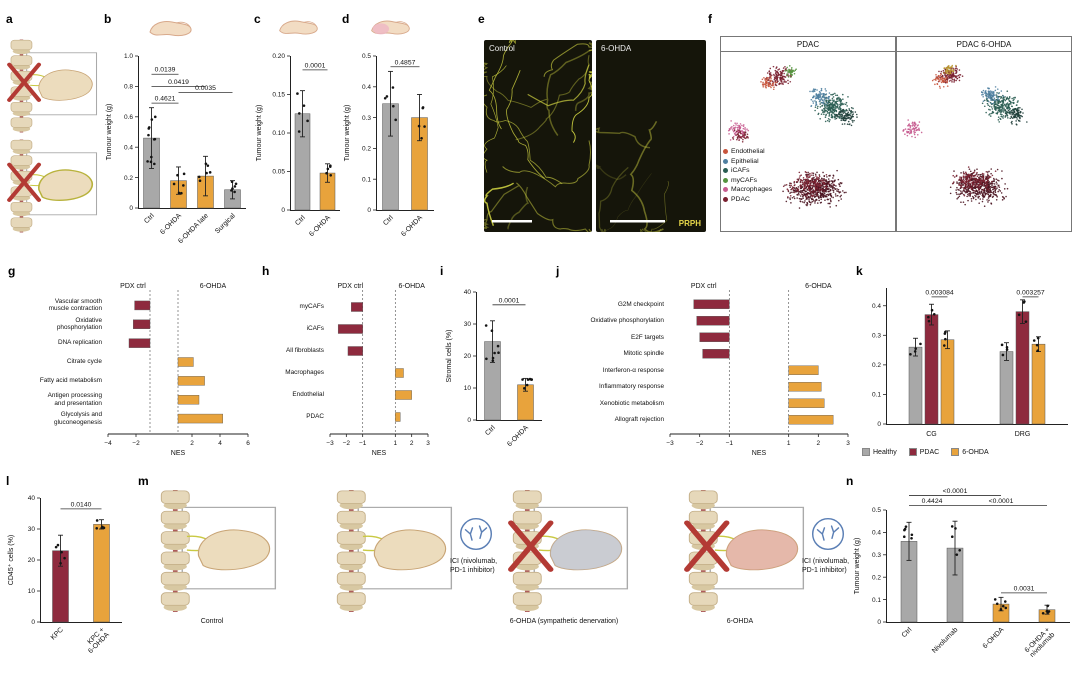 The width and height of the screenshot is (1080, 679). I want to click on svg-text: <0.0001, so click(1001, 501).